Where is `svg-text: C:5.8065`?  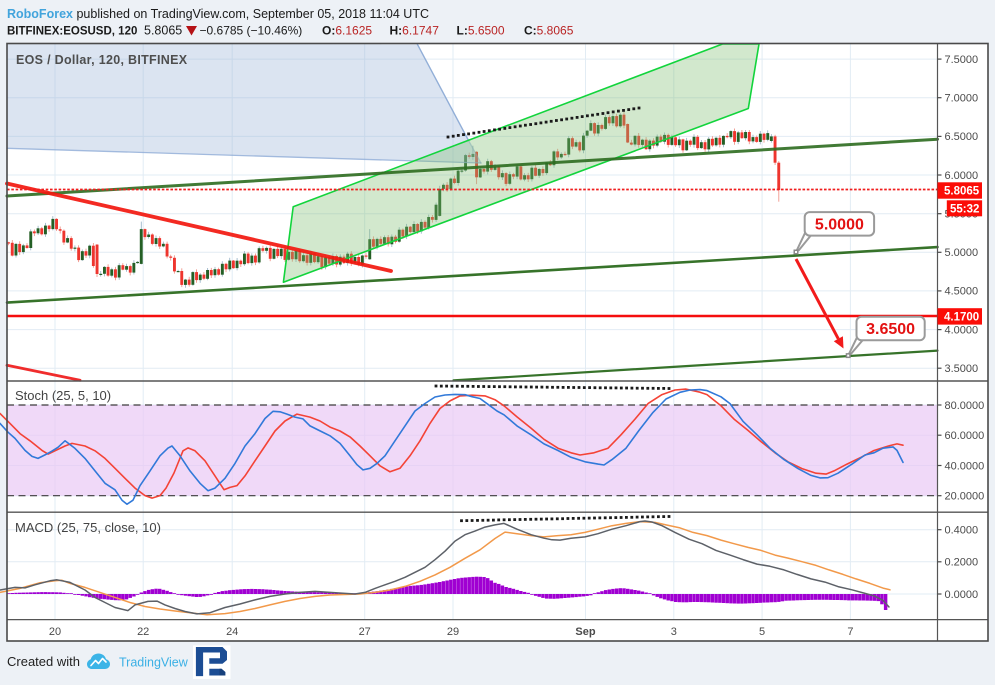
svg-text: C:5.8065 is located at coordinates (549, 31).